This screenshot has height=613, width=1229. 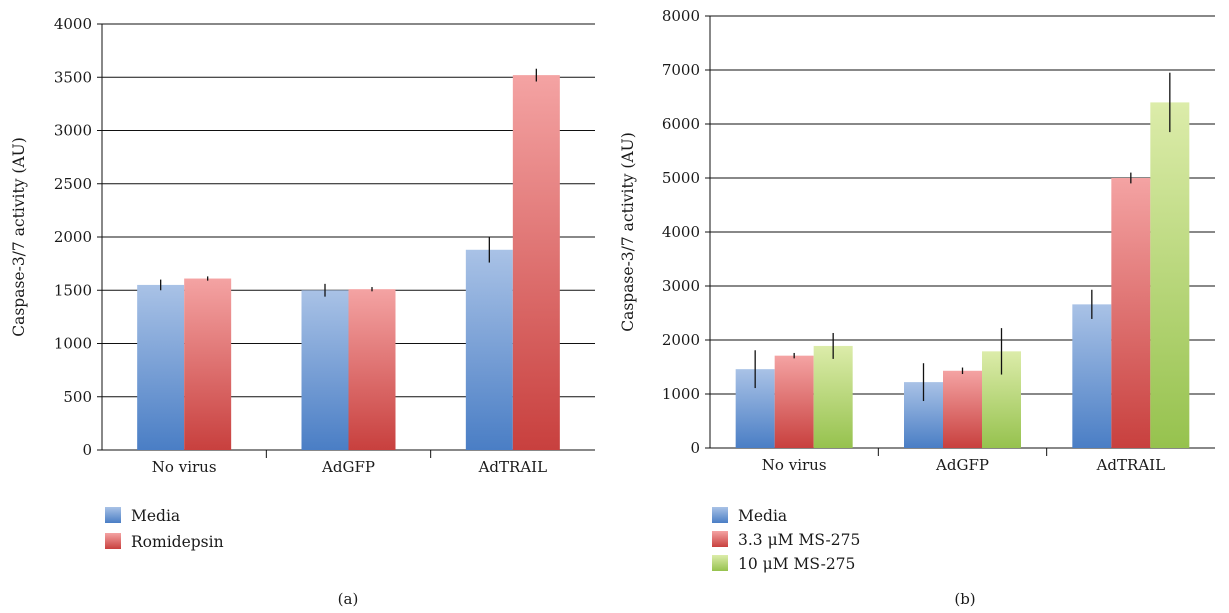 What do you see at coordinates (964, 599) in the screenshot?
I see `panel-label: (b)` at bounding box center [964, 599].